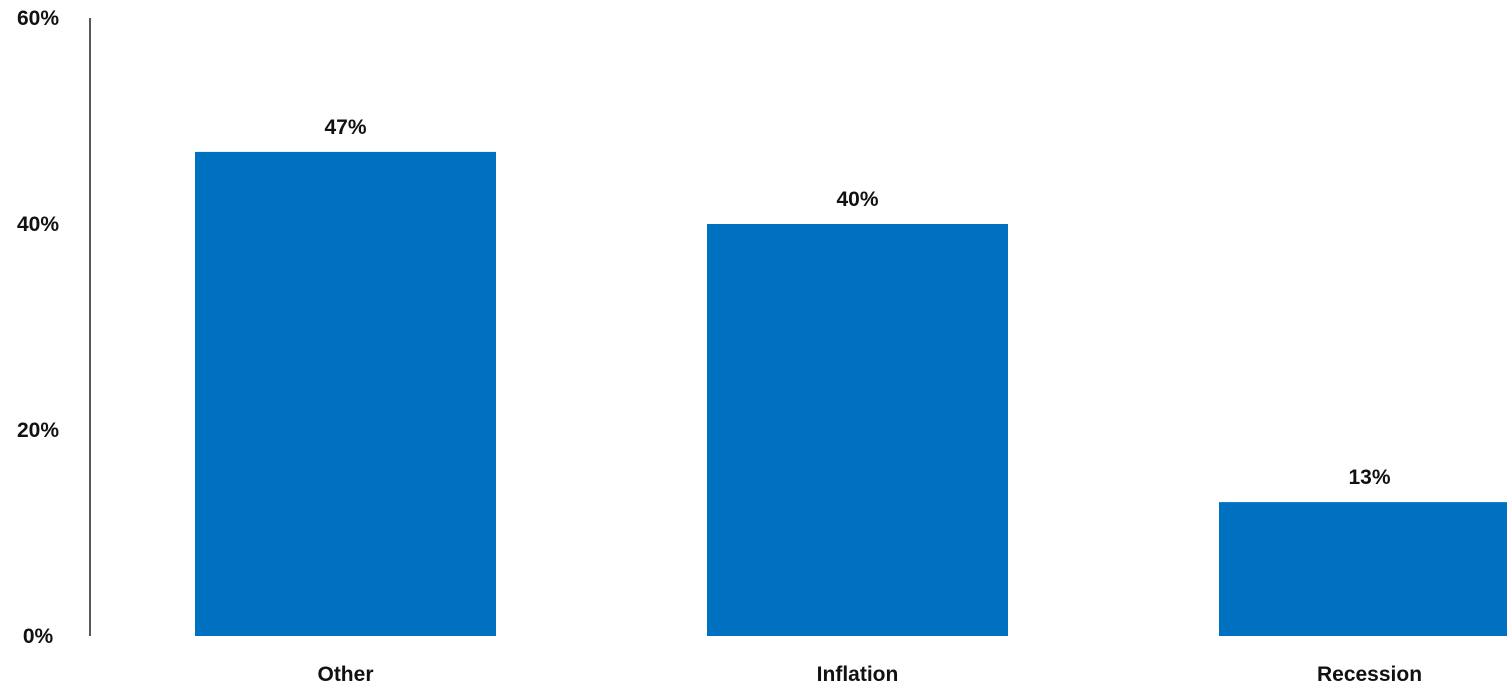 This screenshot has width=1507, height=688. Describe the element at coordinates (38, 18) in the screenshot. I see `y-tick-label: 60%` at that location.